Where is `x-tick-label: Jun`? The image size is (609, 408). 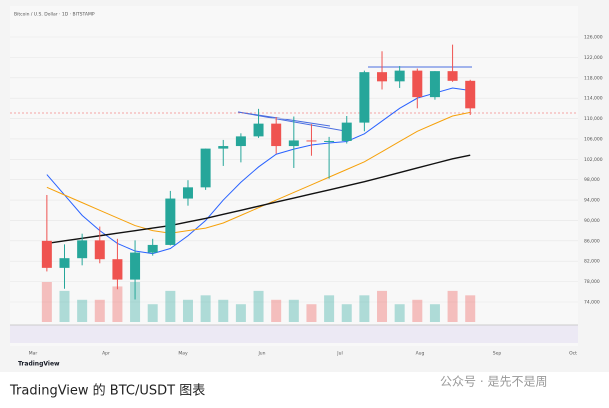
x-tick-label: Jun is located at coordinates (261, 354).